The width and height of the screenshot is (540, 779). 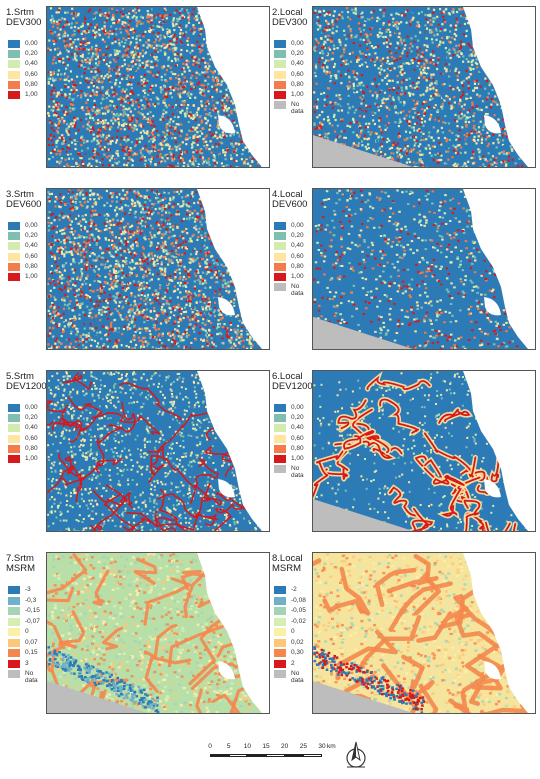 I want to click on legend-label: -2, so click(x=294, y=589).